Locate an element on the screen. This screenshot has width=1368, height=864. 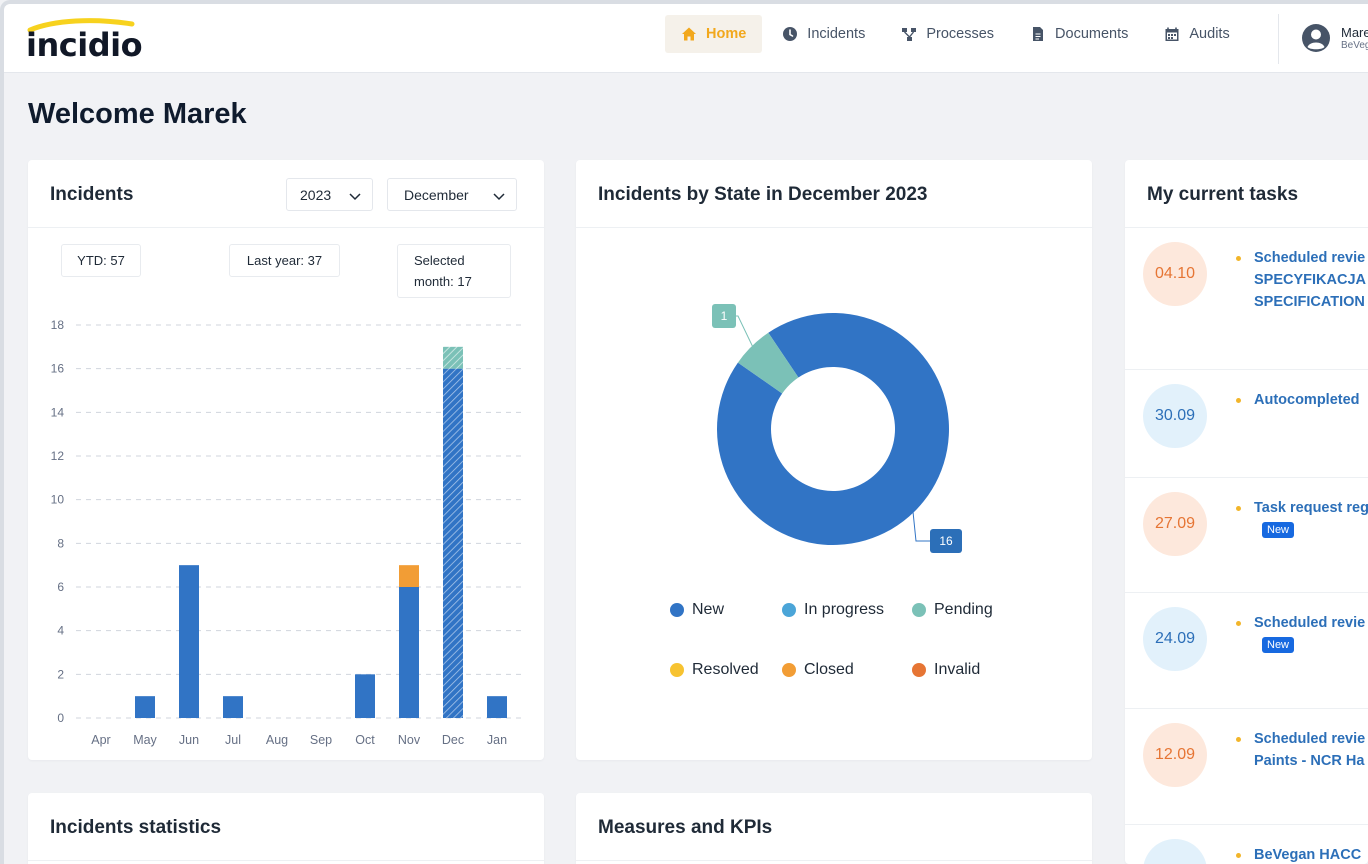
incidents-card-header: Incidents 2023 December is located at coordinates (286, 194).